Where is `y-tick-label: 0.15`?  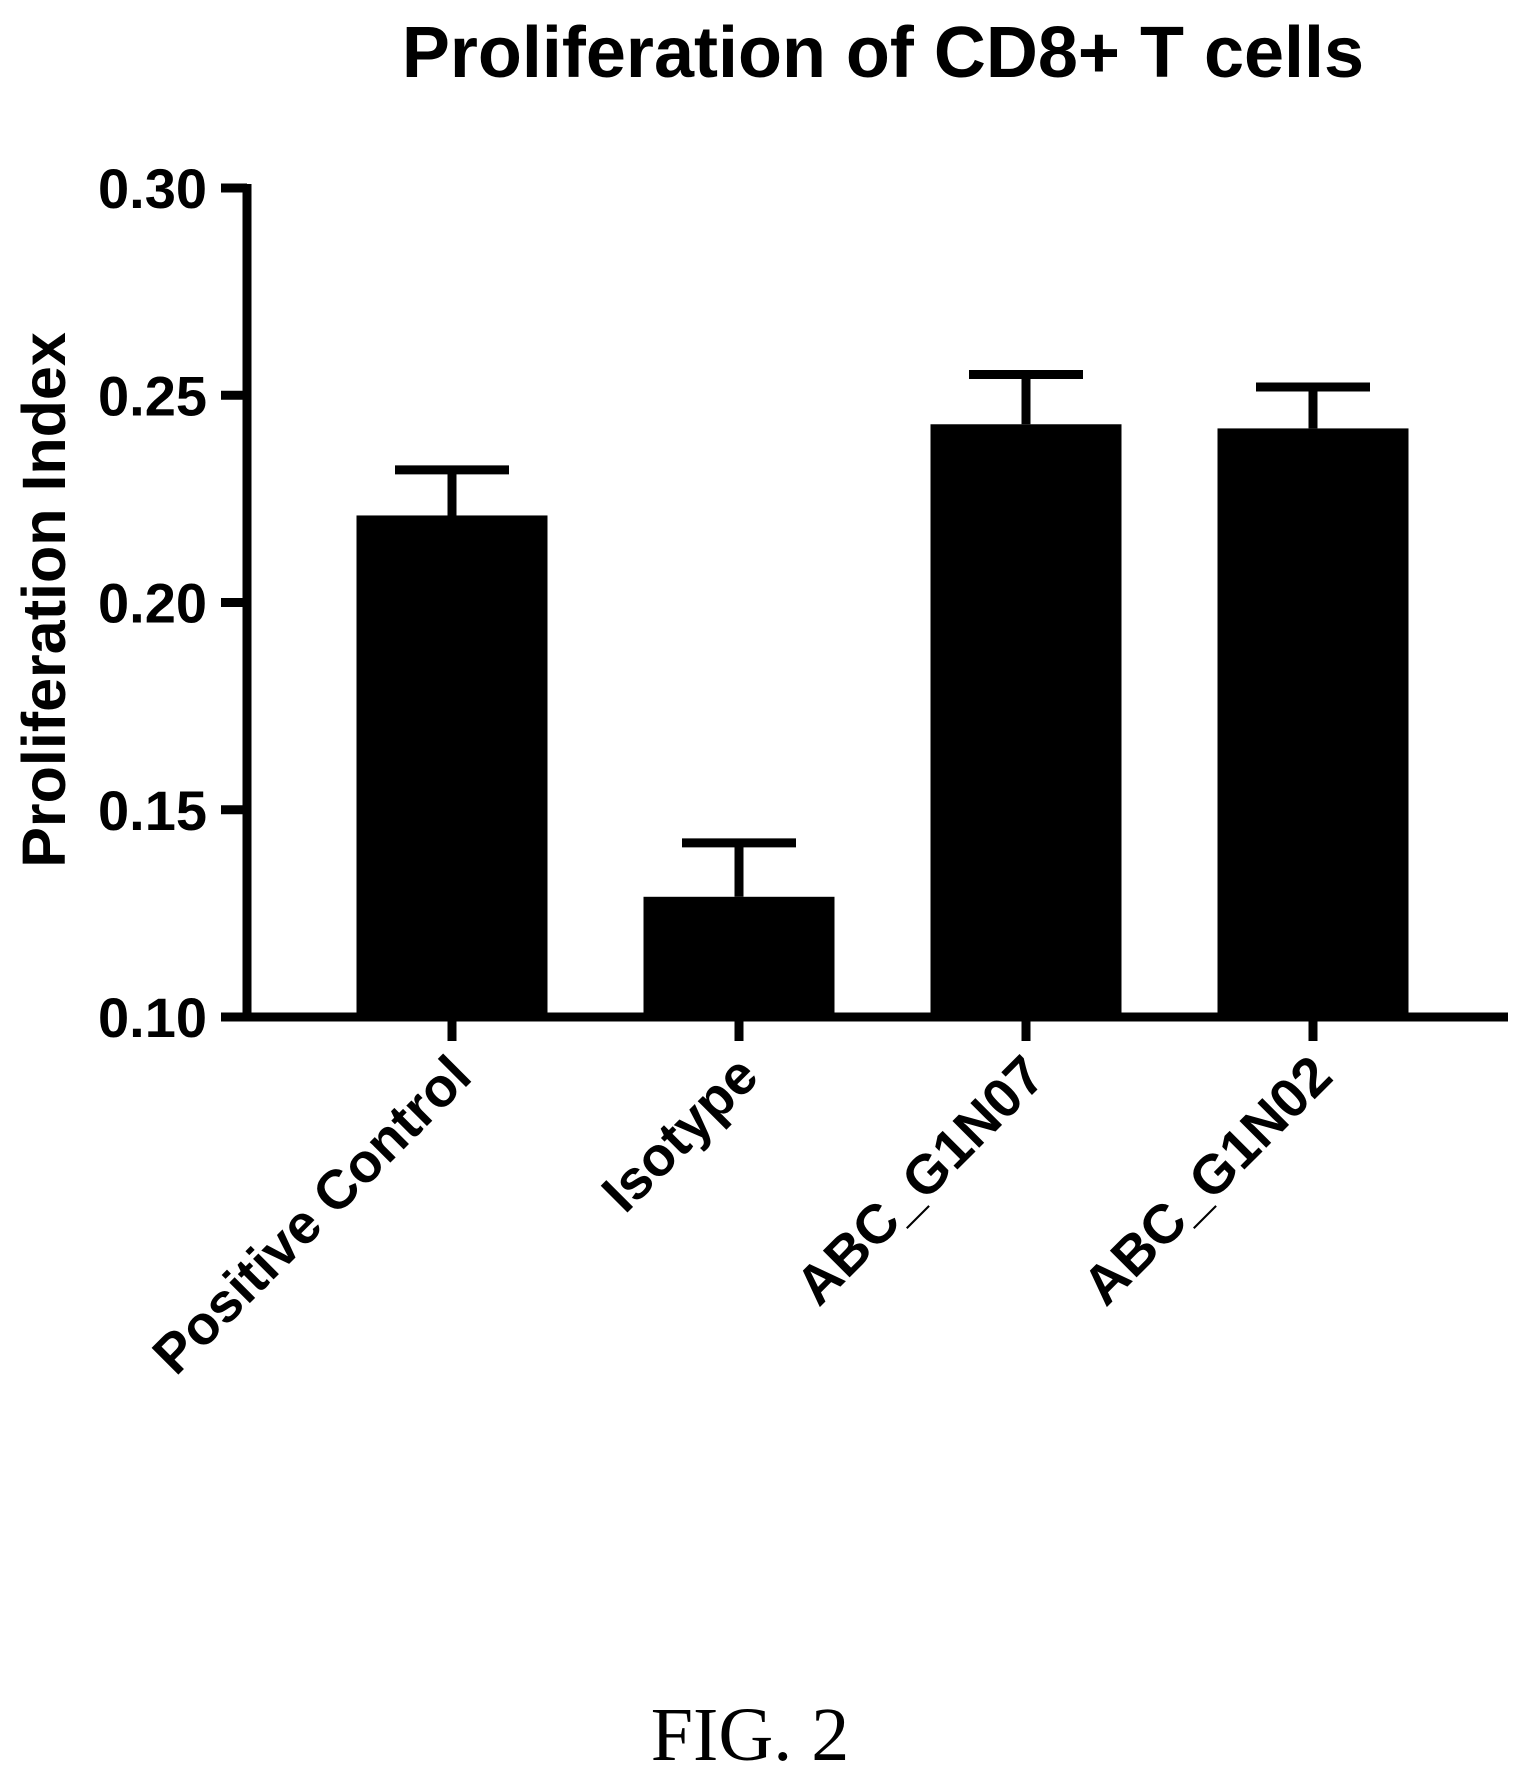 y-tick-label: 0.15 is located at coordinates (152, 810).